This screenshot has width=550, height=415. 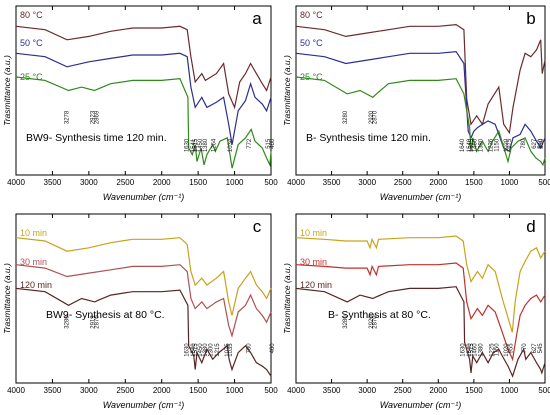 I want to click on band-label: 1075, so click(x=228, y=350).